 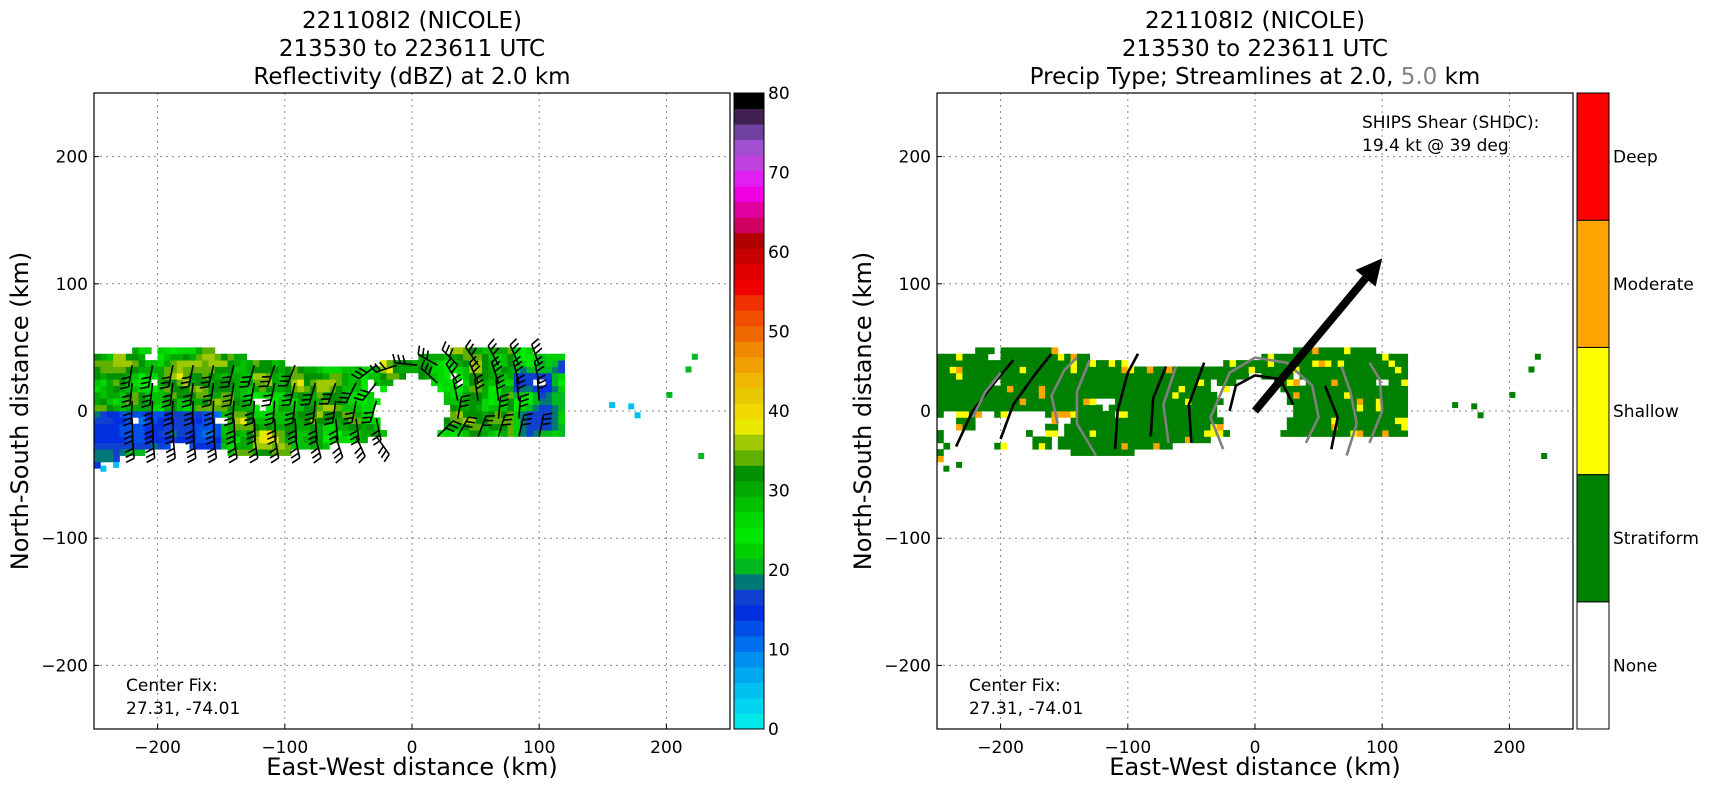 What do you see at coordinates (1212, 77) in the screenshot?
I see `title-prefix: Precip Type; Streamlines at 2.0,` at bounding box center [1212, 77].